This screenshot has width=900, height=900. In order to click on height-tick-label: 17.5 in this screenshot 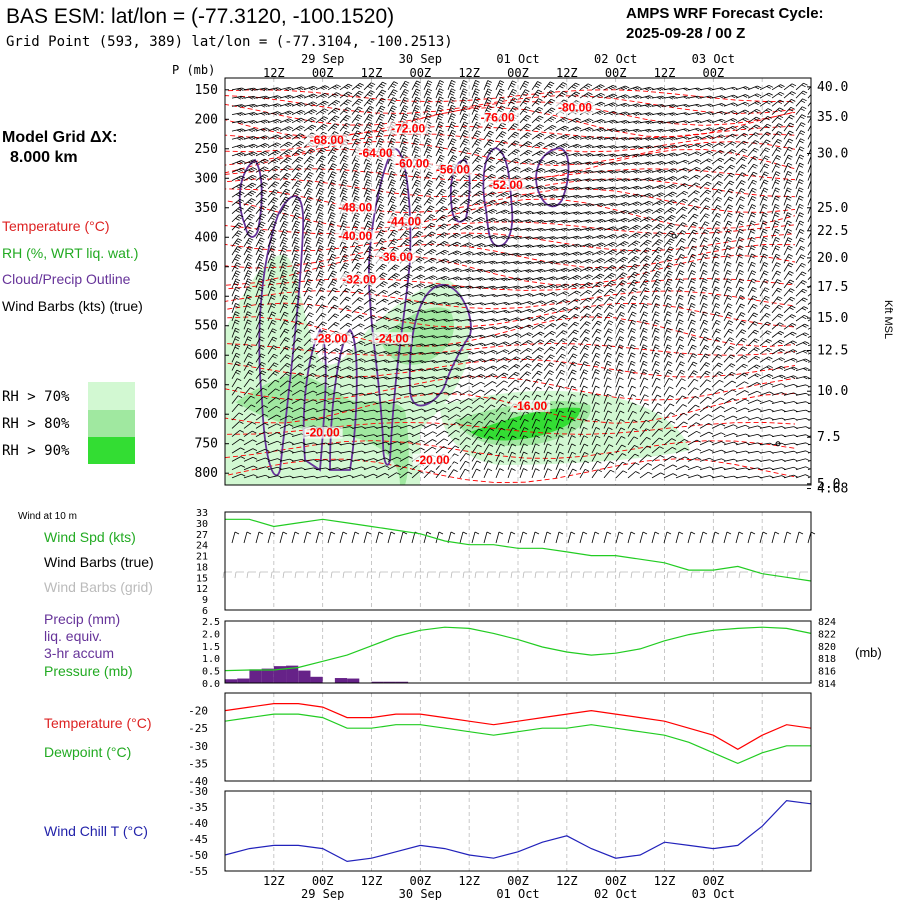, I will do `click(832, 287)`.